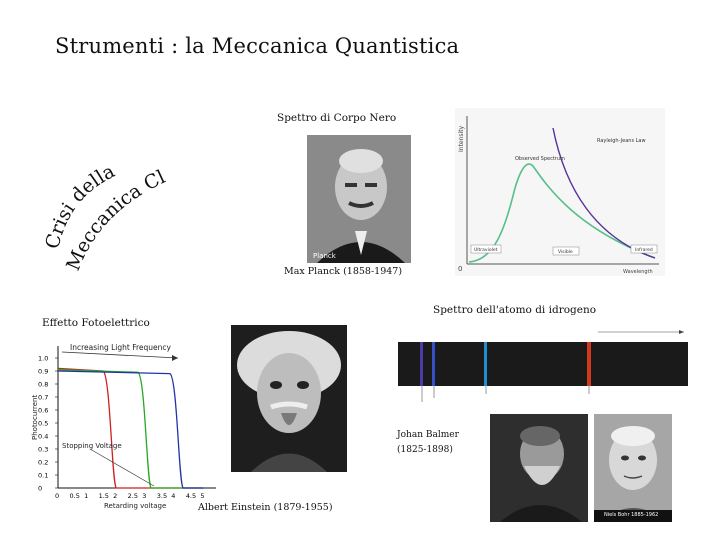 This screenshot has height=540, width=720. I want to click on balmer-years: (1825-1898), so click(425, 450).